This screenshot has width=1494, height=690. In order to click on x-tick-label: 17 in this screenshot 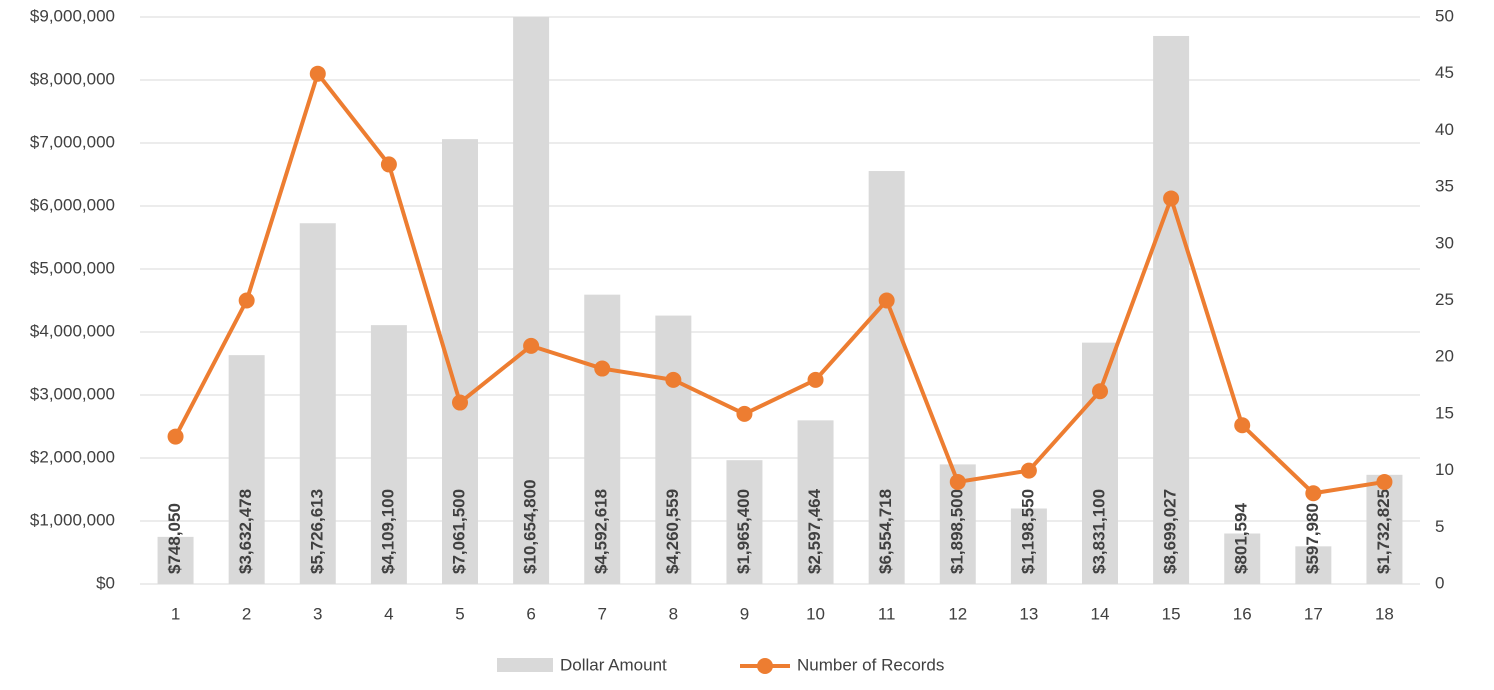, I will do `click(1313, 613)`.